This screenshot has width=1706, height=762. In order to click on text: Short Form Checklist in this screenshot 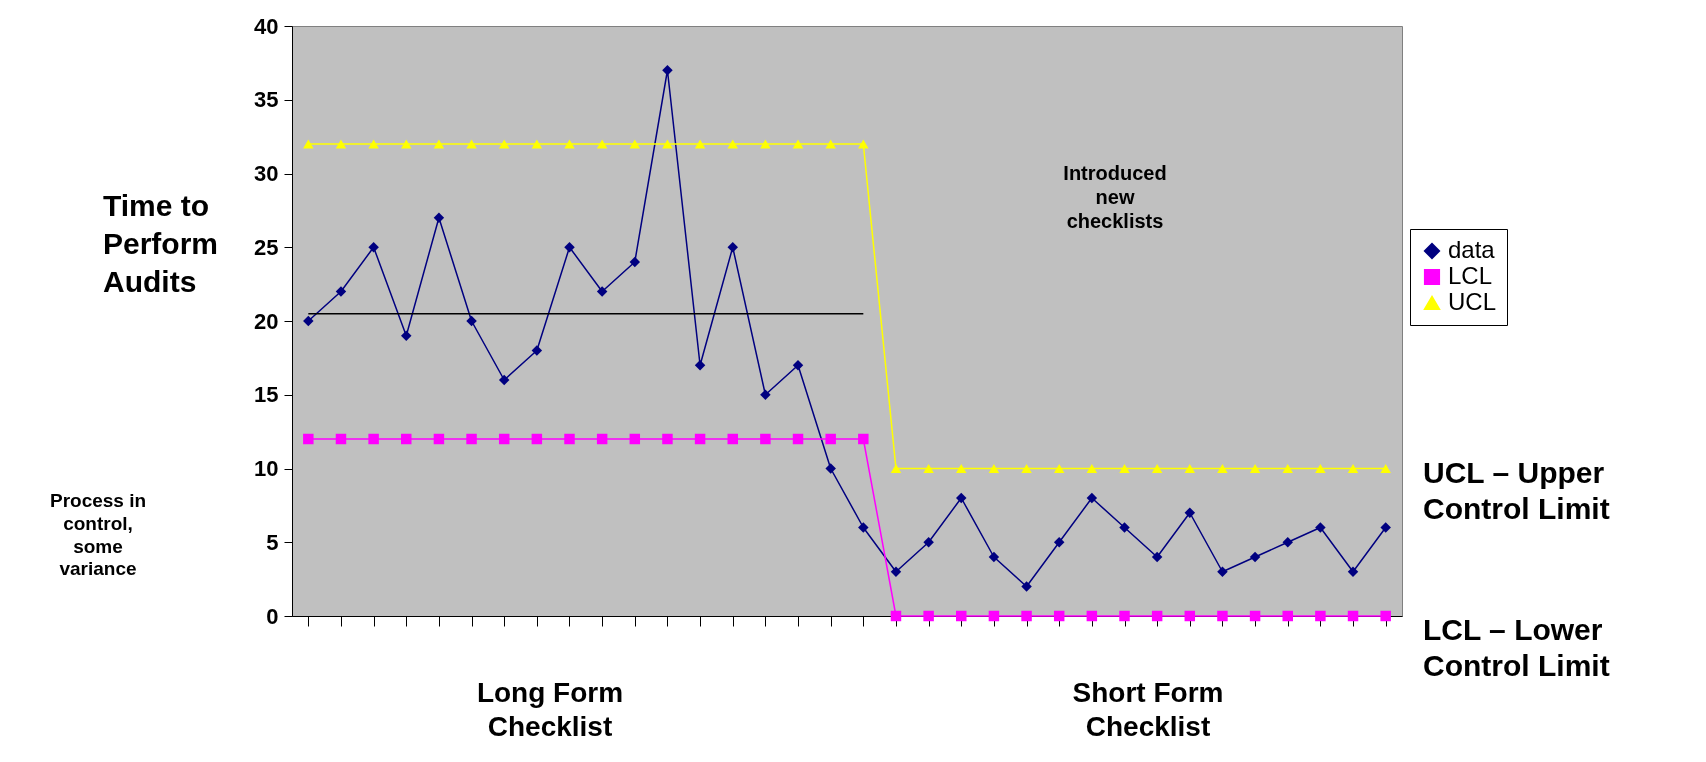, I will do `click(1148, 709)`.